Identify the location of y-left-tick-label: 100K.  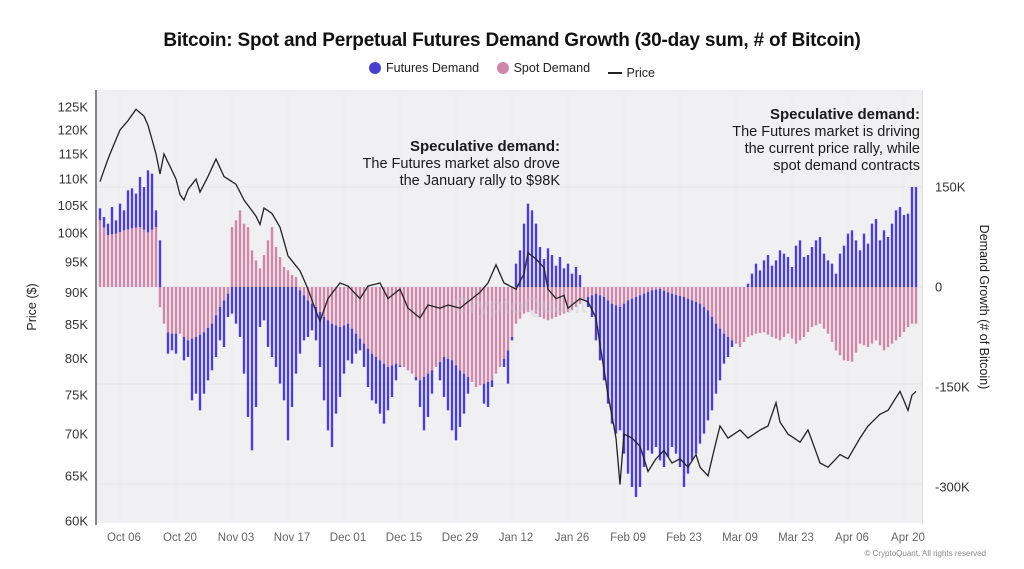
(73, 232).